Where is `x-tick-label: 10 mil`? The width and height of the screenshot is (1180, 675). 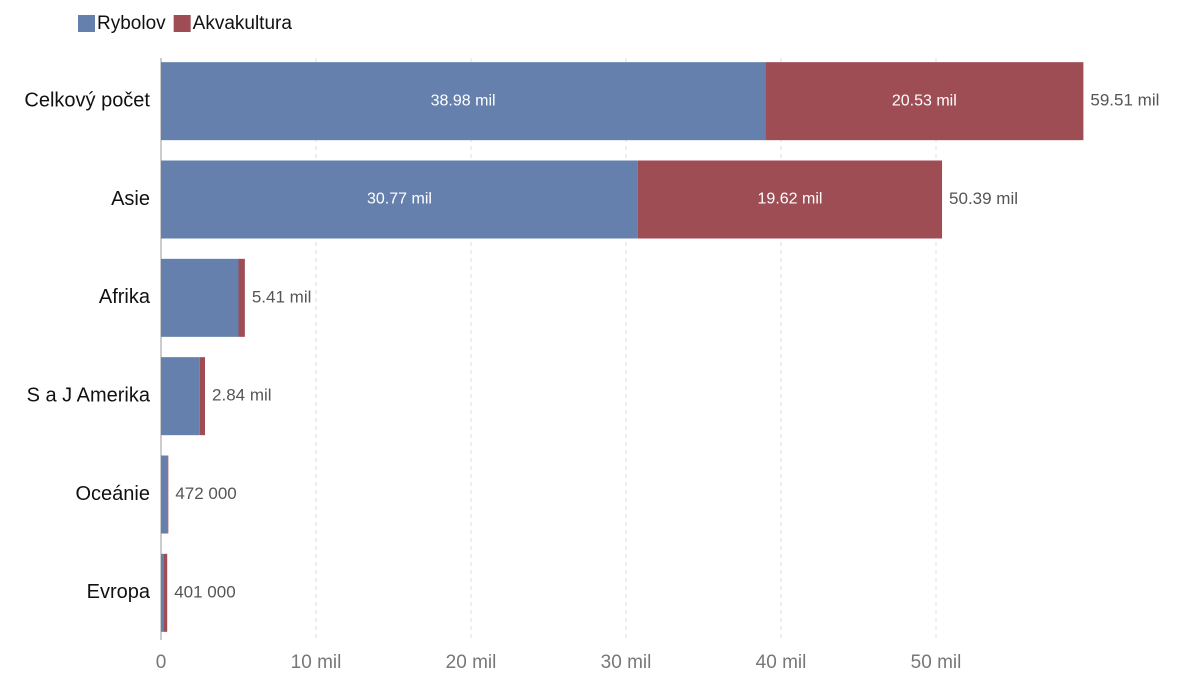 x-tick-label: 10 mil is located at coordinates (316, 662).